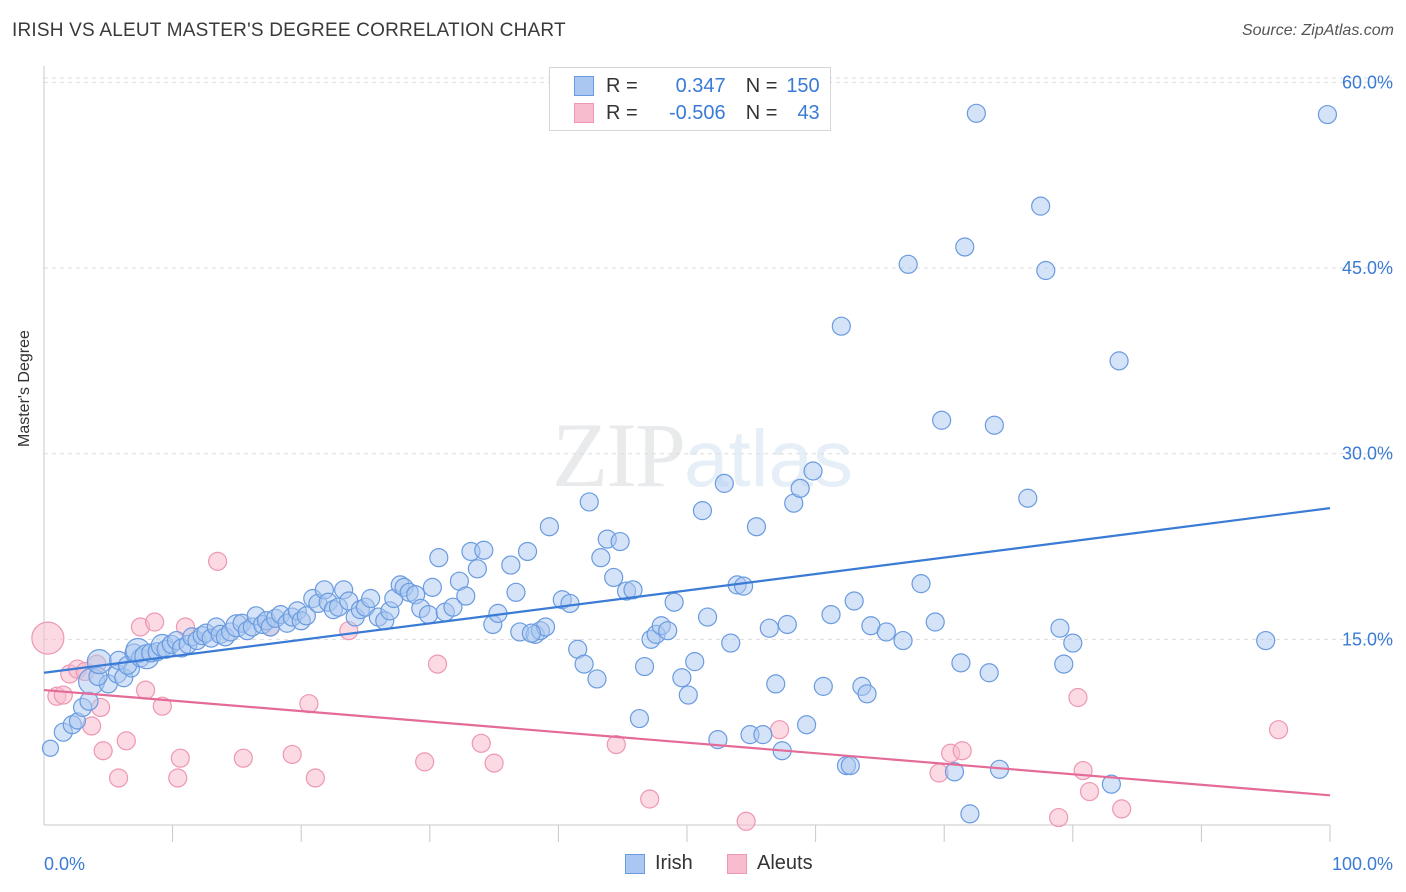 The height and width of the screenshot is (892, 1406). What do you see at coordinates (1367, 268) in the screenshot?
I see `y-tick-label: 45.0%` at bounding box center [1367, 268].